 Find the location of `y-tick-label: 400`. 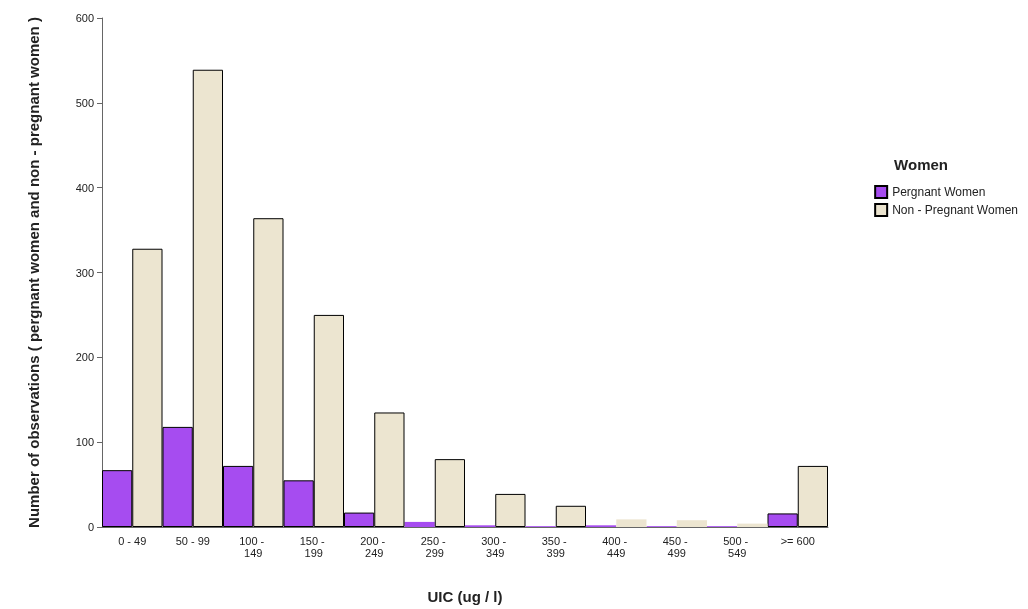

y-tick-label: 400 is located at coordinates (84, 187).